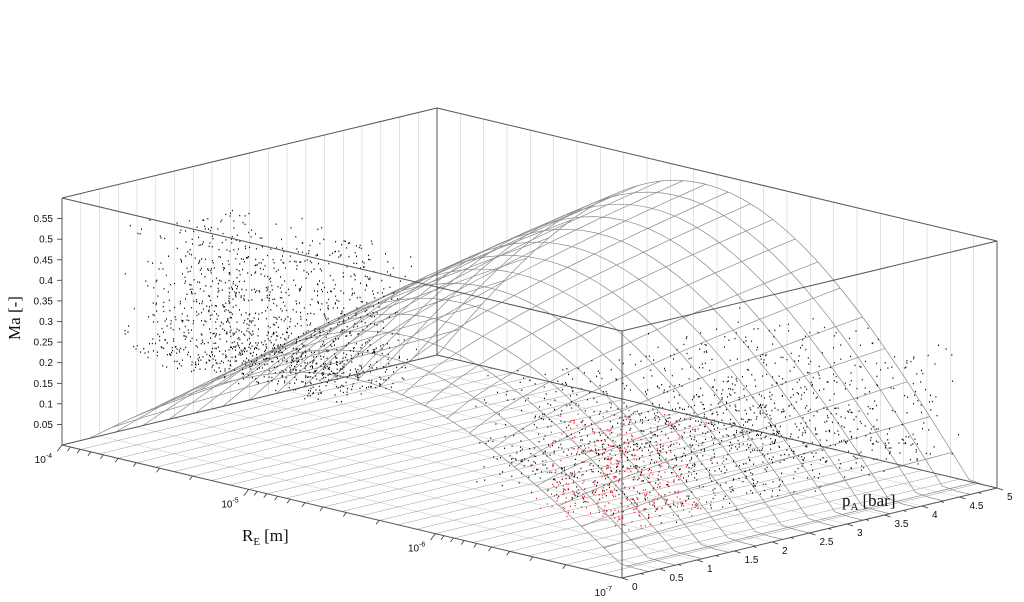 Image resolution: width=1024 pixels, height=602 pixels. What do you see at coordinates (44, 301) in the screenshot?
I see `z-tick-label: 0.35` at bounding box center [44, 301].